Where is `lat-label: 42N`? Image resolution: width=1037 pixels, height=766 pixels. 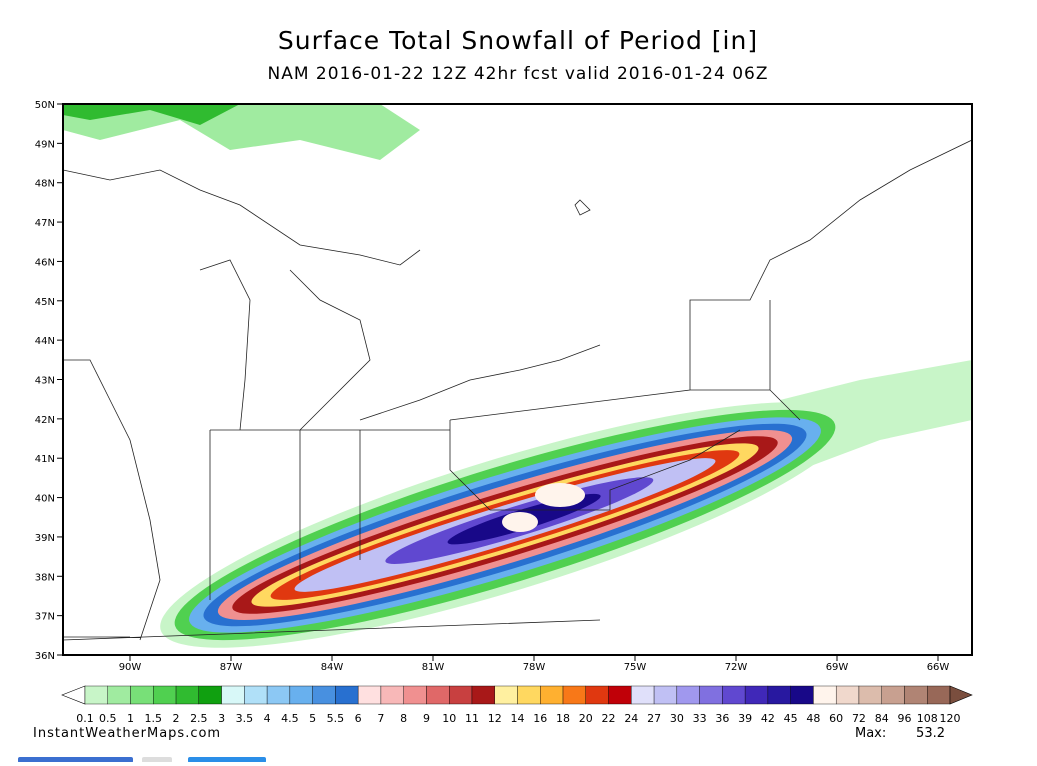 lat-label: 42N is located at coordinates (45, 420).